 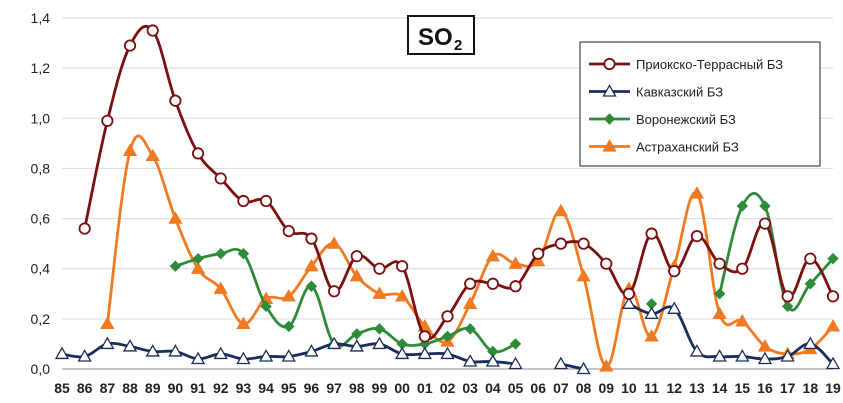 I want to click on x-tick-label: 18, so click(x=811, y=388).